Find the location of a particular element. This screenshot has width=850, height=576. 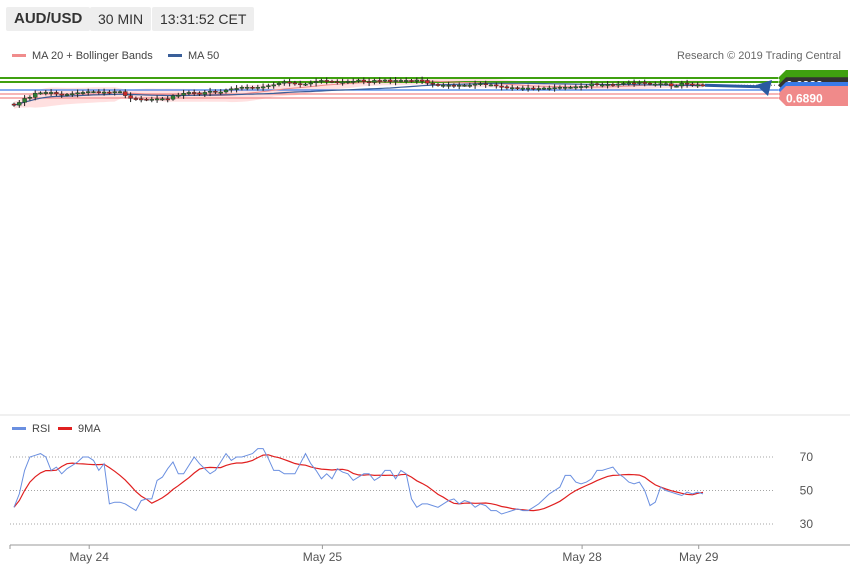

candles is located at coordinates (358, 92).